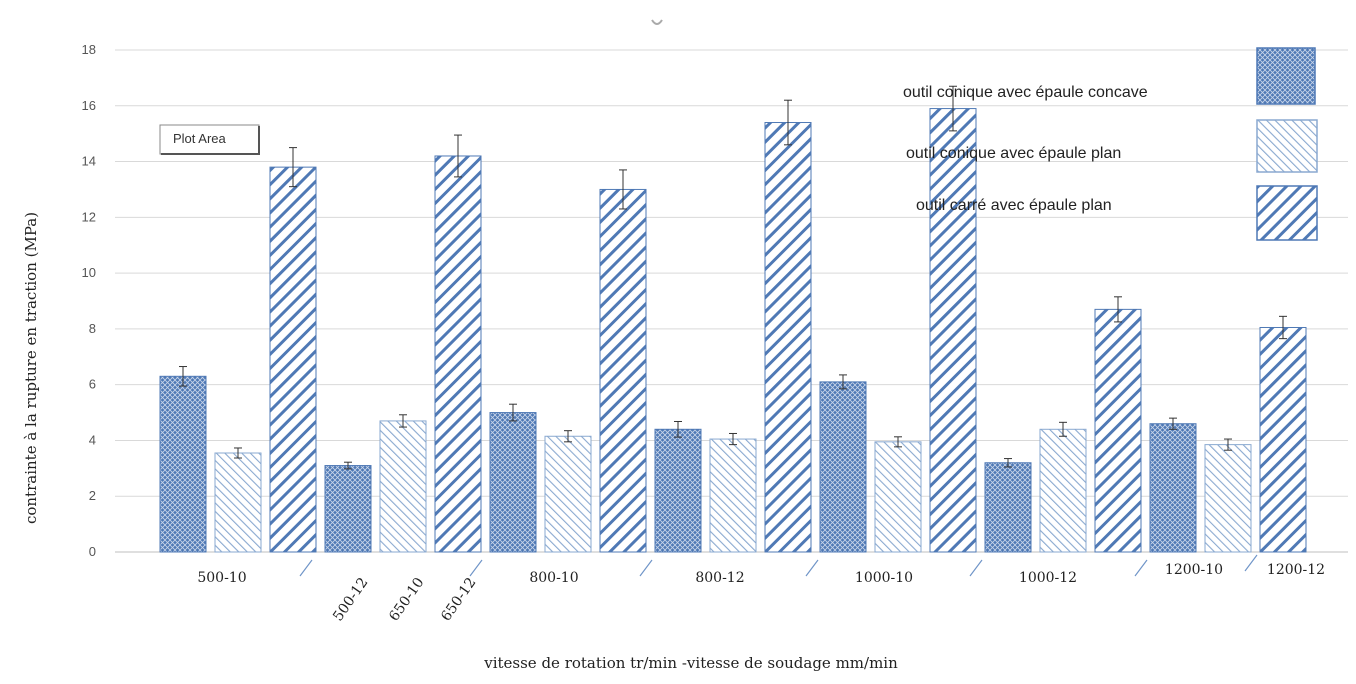 The height and width of the screenshot is (684, 1356). I want to click on y-tick-label: 16, so click(89, 105).